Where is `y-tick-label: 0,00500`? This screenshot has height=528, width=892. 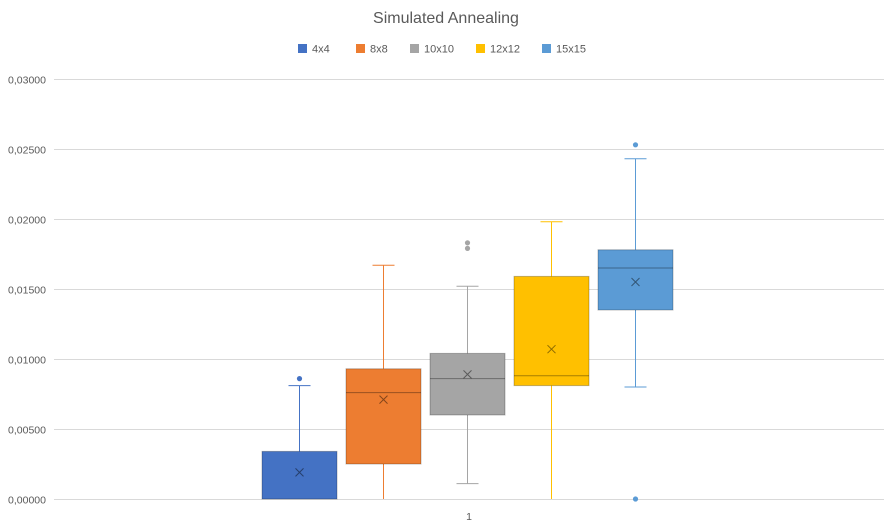 y-tick-label: 0,00500 is located at coordinates (27, 431).